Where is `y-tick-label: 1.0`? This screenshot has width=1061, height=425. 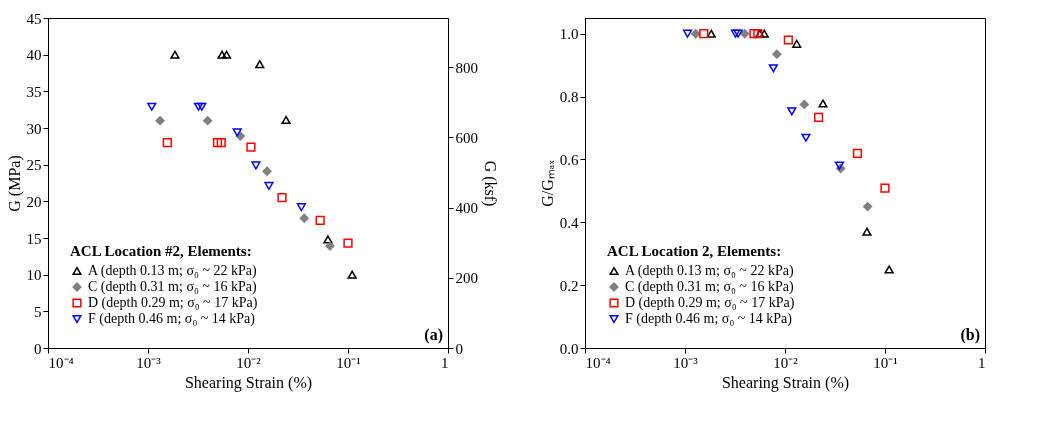
y-tick-label: 1.0 is located at coordinates (569, 34).